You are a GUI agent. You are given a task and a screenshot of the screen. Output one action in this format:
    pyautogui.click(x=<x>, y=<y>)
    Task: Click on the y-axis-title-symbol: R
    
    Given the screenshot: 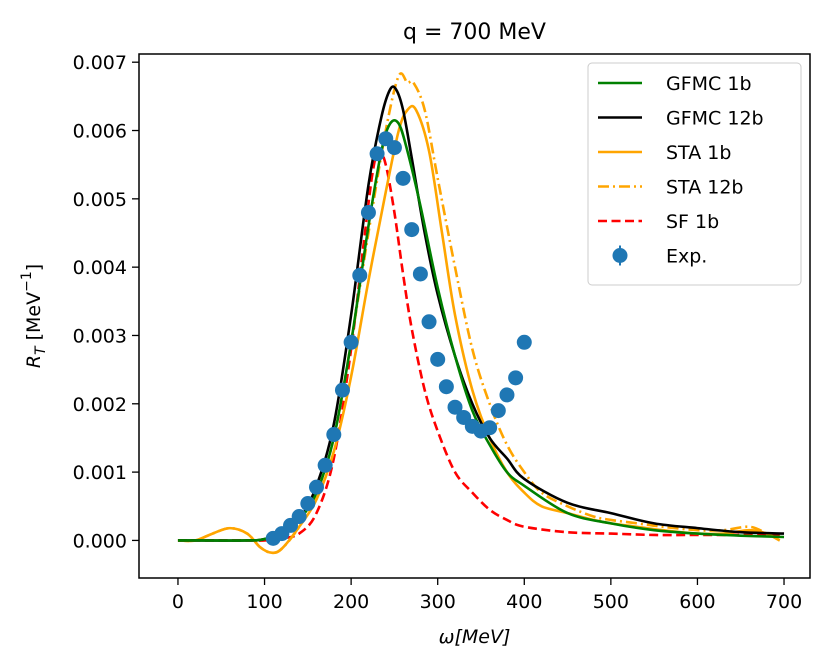 What is the action you would take?
    pyautogui.click(x=34, y=361)
    